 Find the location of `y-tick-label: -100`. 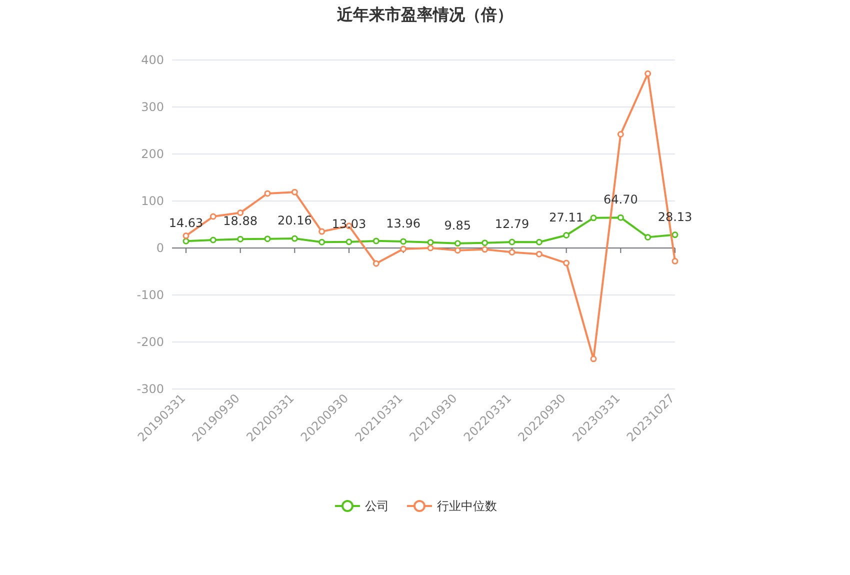

y-tick-label: -100 is located at coordinates (150, 295).